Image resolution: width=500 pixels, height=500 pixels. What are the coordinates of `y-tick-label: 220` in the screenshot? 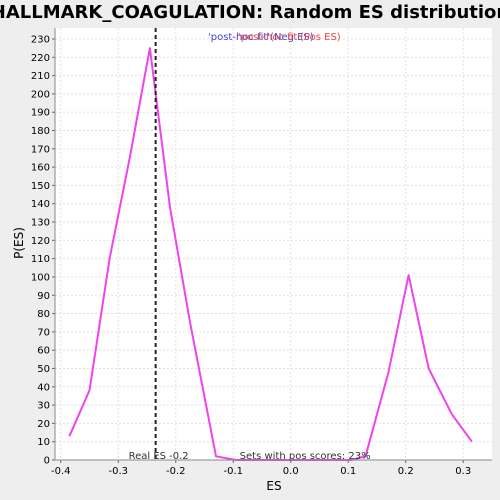 It's located at (40, 58).